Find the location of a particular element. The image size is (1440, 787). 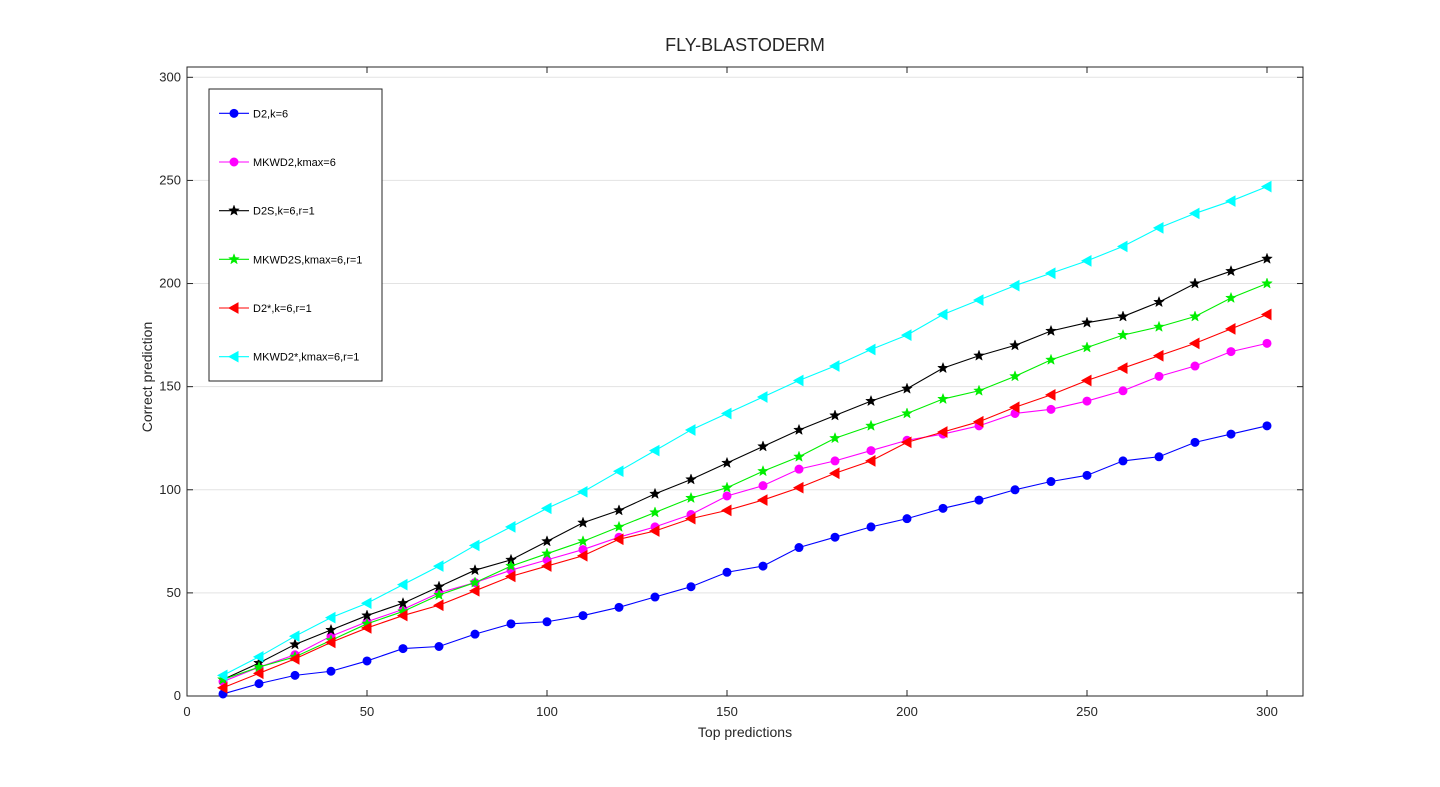

y-tick-label: 100 is located at coordinates (170, 489).